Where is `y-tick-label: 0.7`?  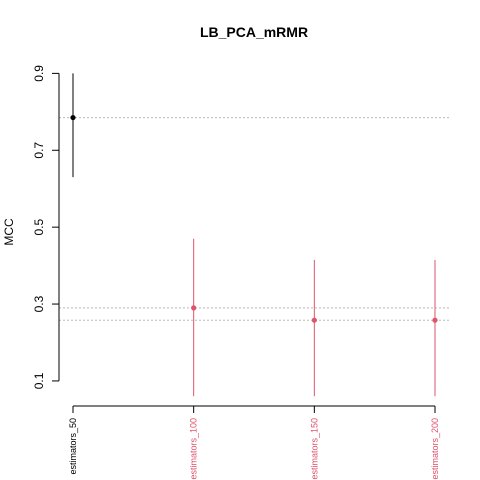
y-tick-label: 0.7 is located at coordinates (39, 150).